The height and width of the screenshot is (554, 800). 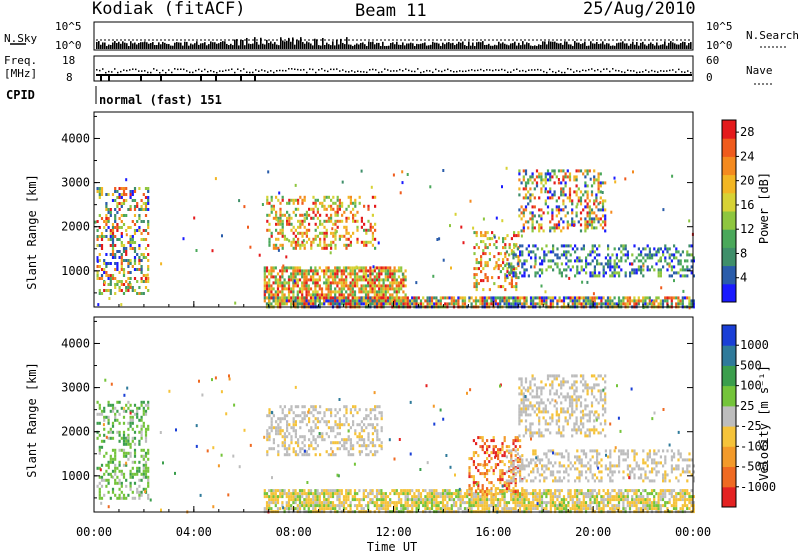 What do you see at coordinates (119, 45) in the screenshot?
I see `nsky-bar` at bounding box center [119, 45].